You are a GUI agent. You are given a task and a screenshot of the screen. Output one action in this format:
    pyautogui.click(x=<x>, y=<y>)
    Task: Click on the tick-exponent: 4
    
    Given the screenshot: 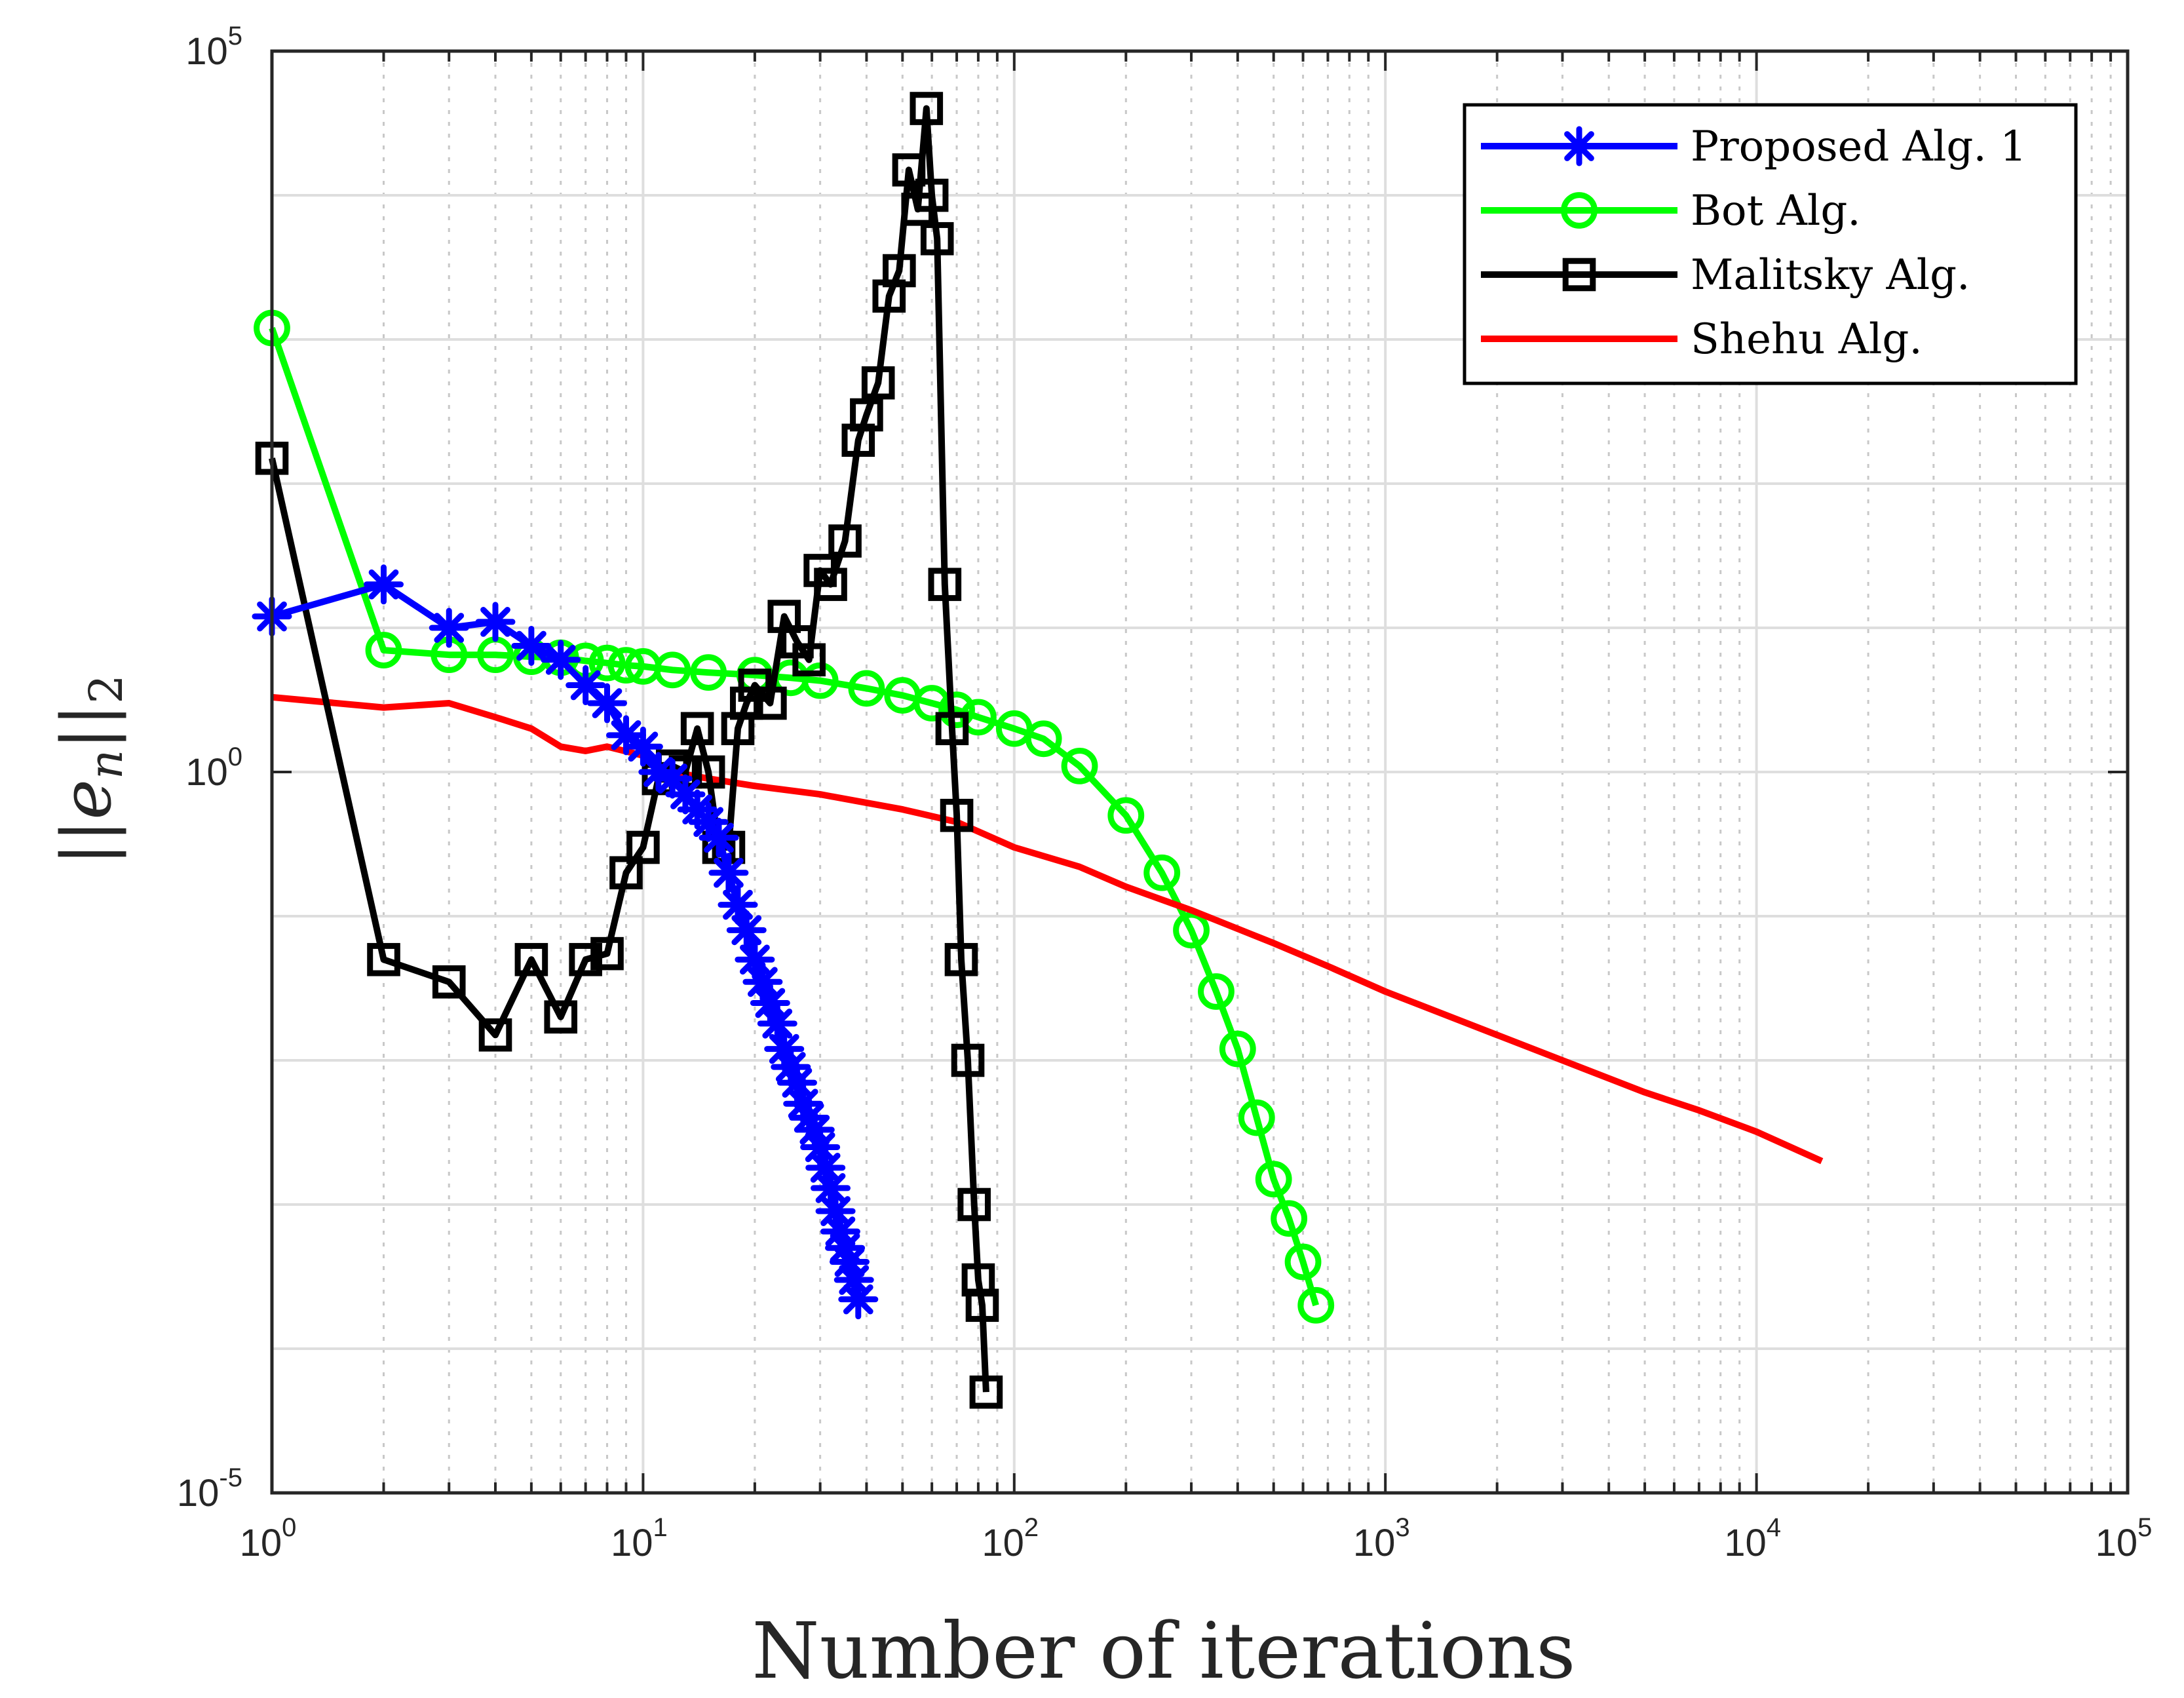 What is the action you would take?
    pyautogui.click(x=1774, y=1527)
    